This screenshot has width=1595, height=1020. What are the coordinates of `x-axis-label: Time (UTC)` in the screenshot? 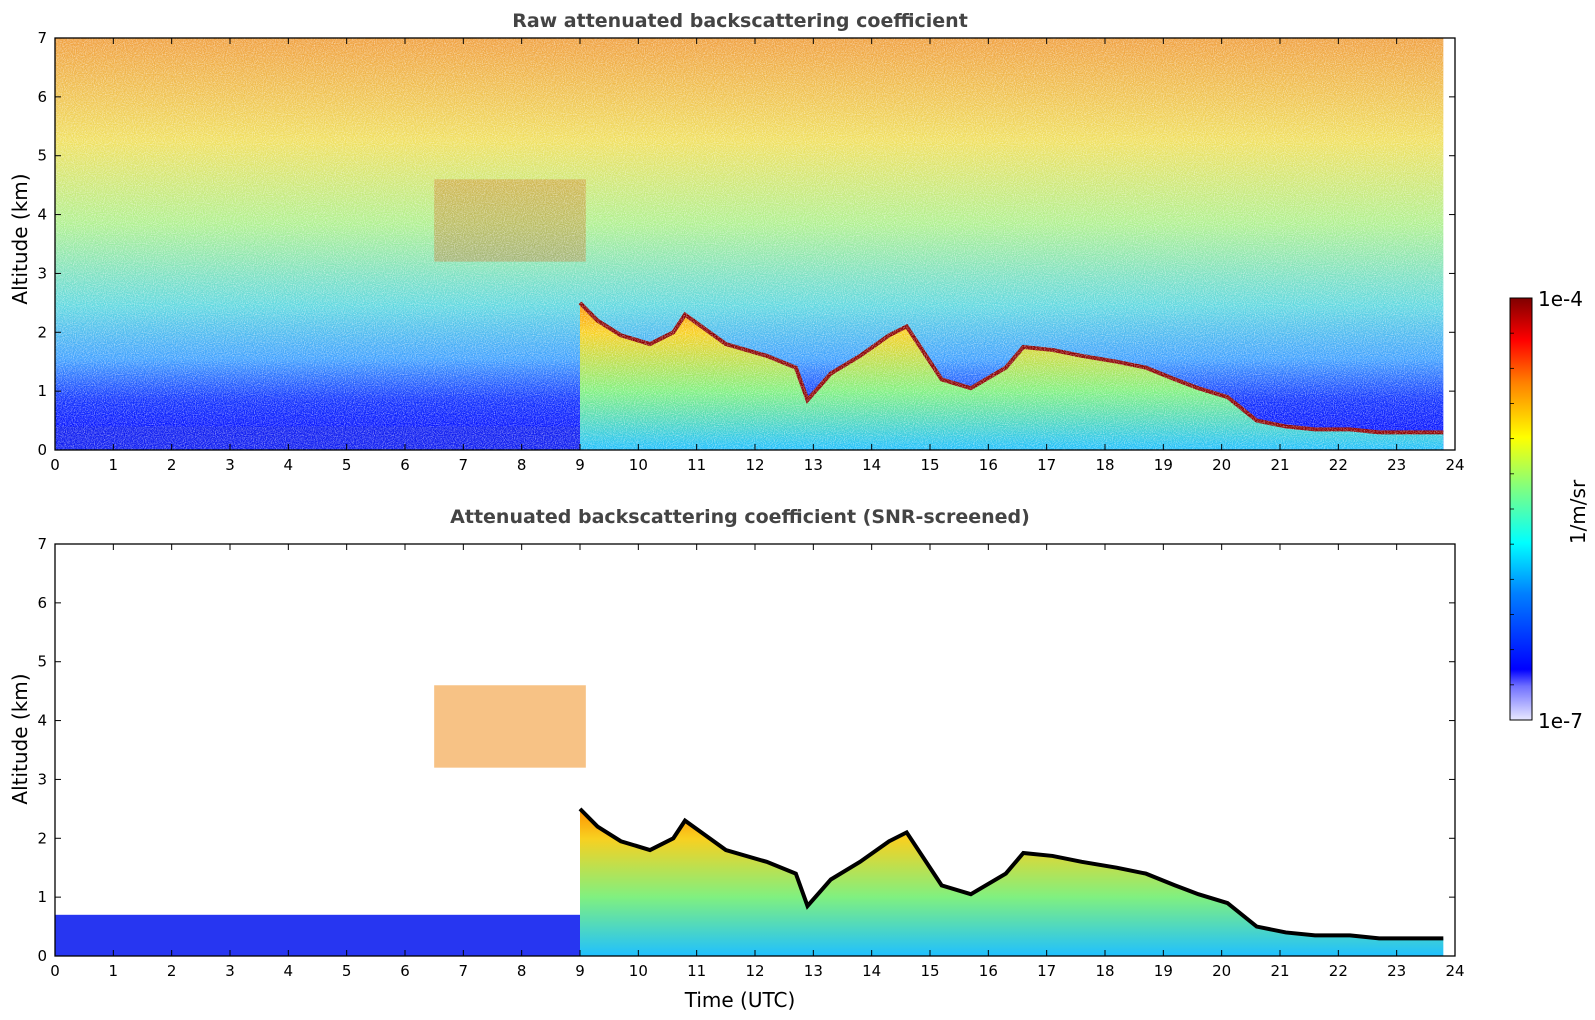 It's located at (740, 1000).